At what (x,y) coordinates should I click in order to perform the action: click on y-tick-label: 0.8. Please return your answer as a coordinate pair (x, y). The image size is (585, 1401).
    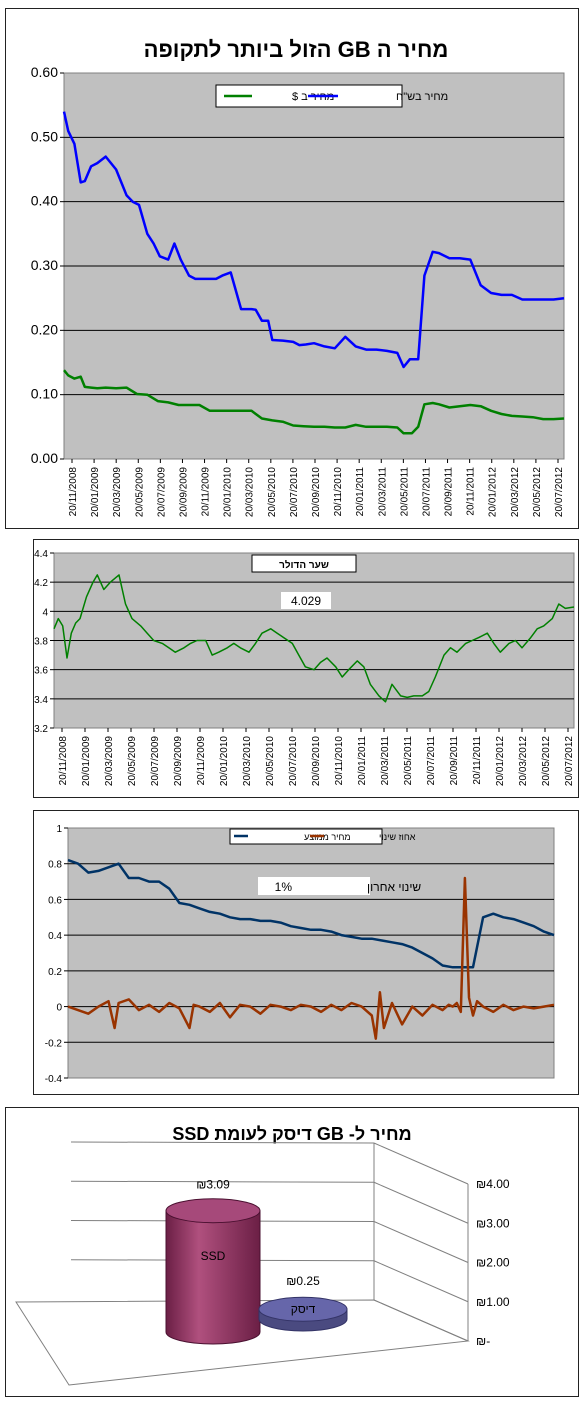
    Looking at the image, I should click on (55, 865).